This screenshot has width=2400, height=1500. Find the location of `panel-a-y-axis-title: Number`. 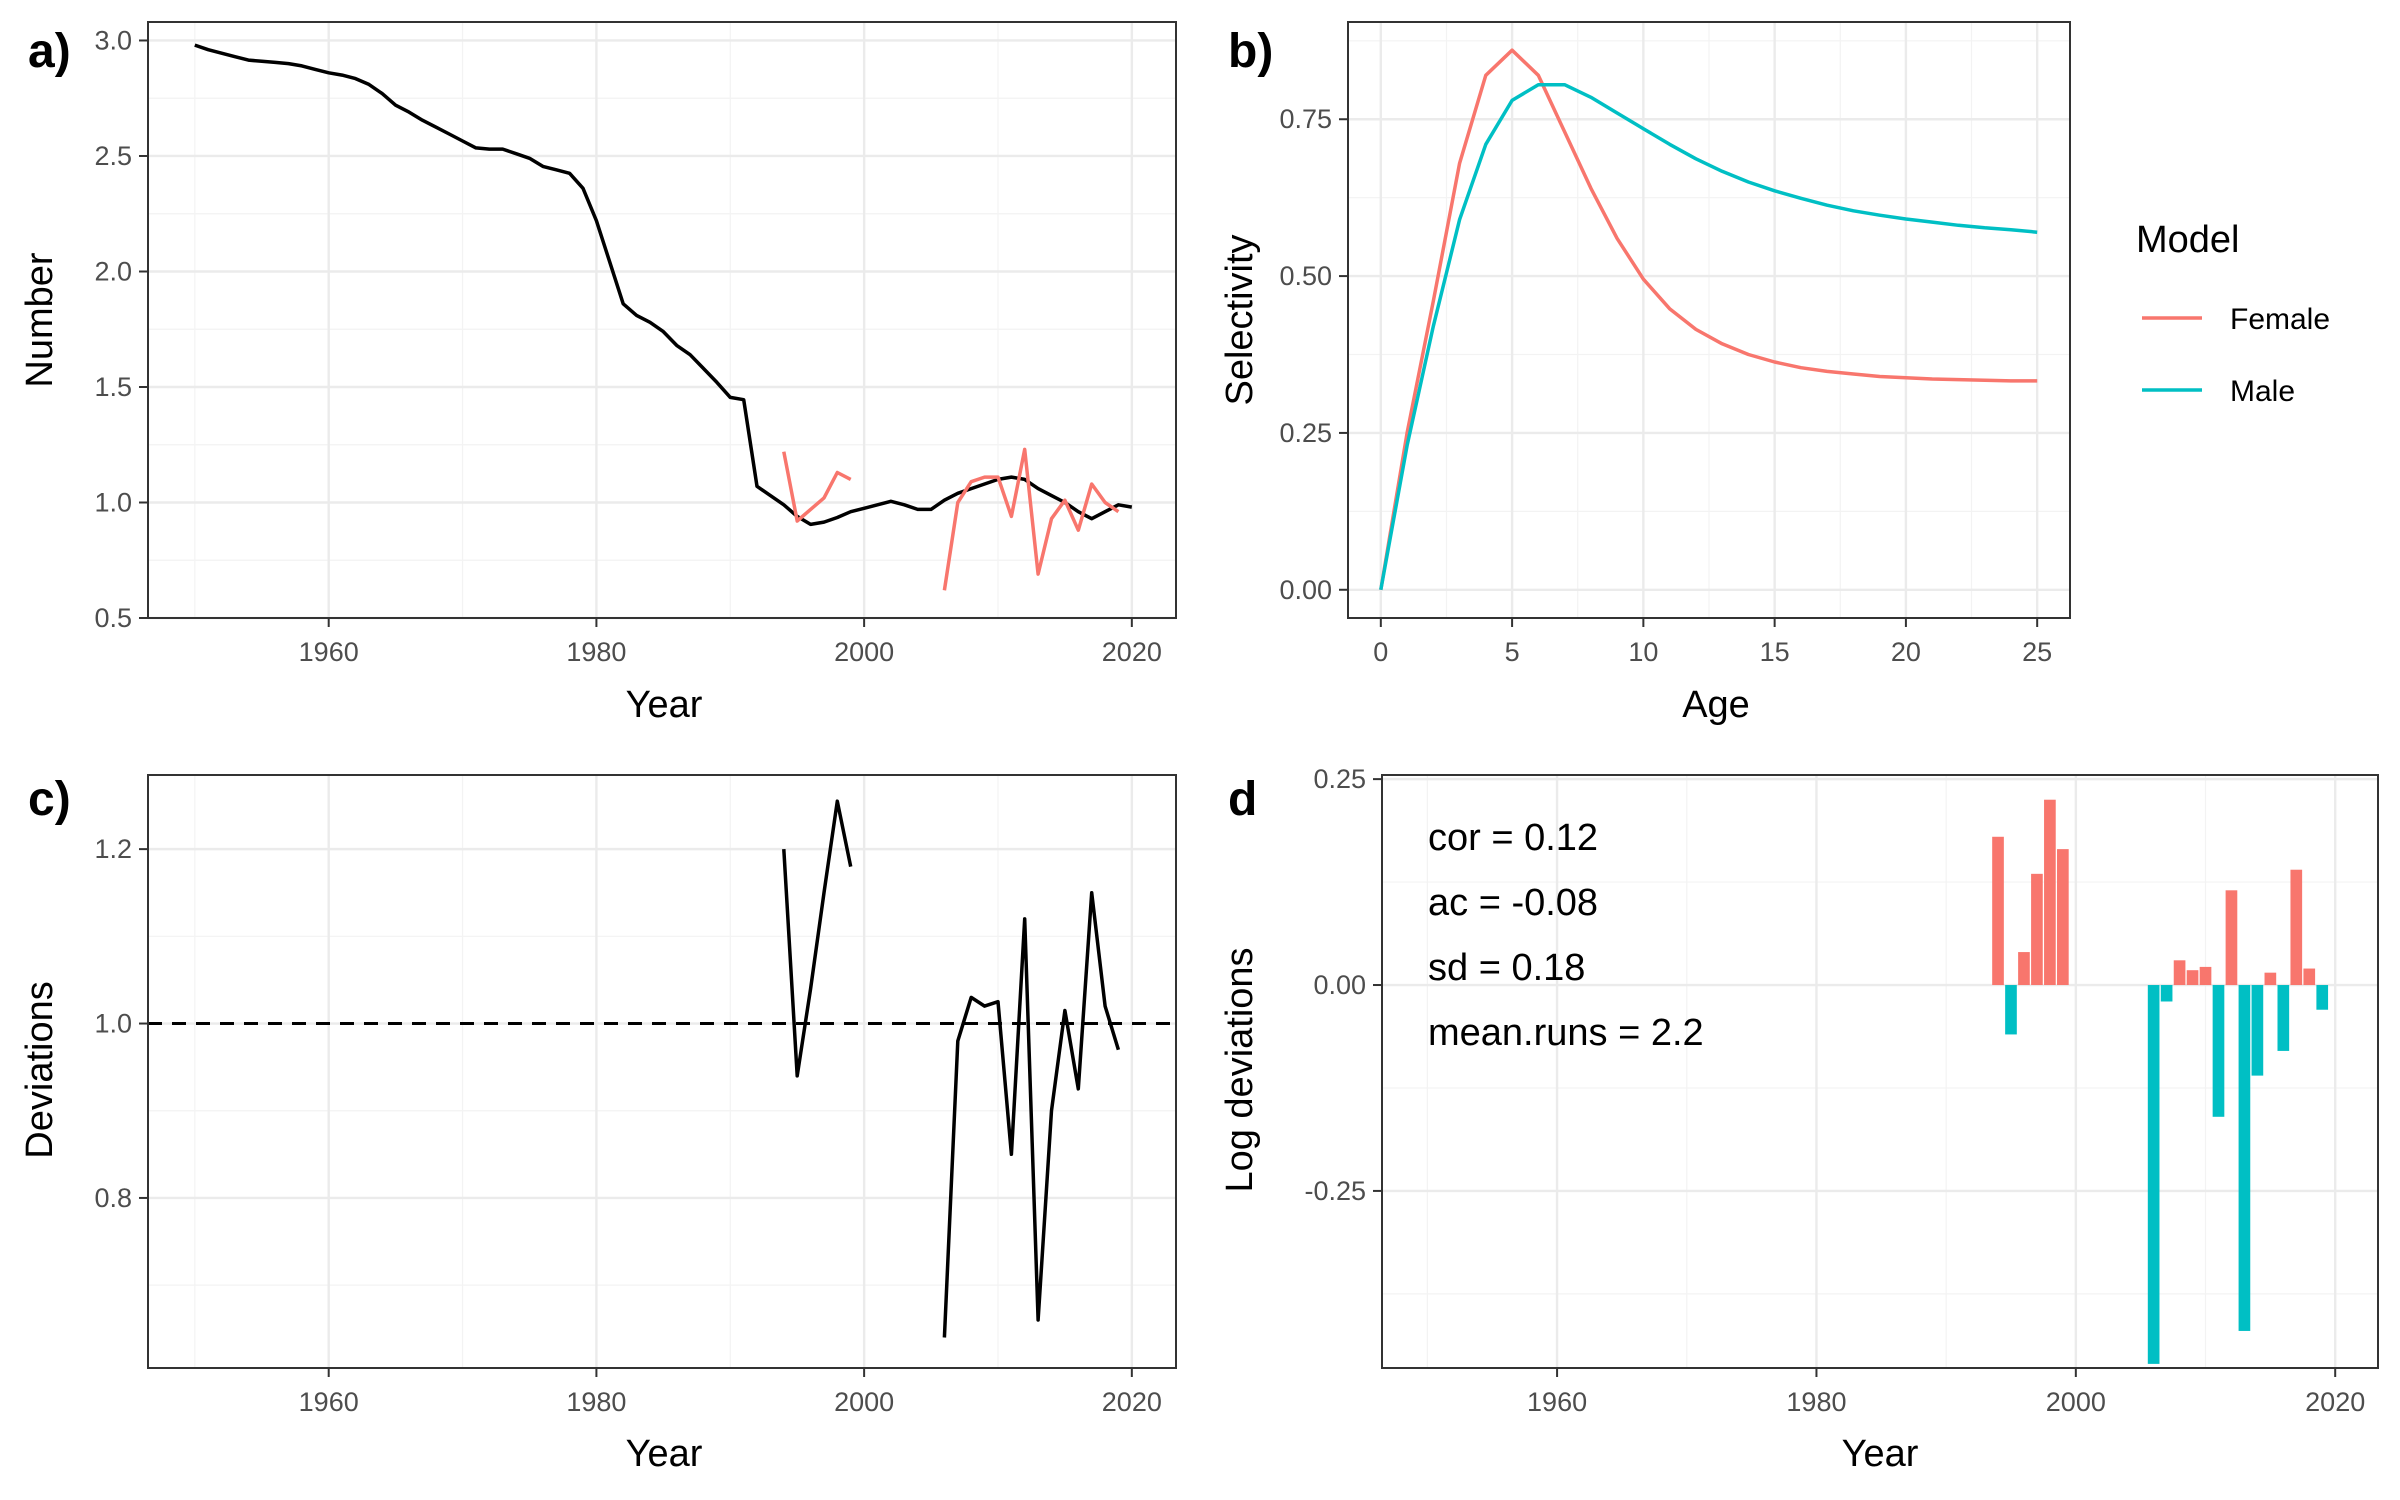

panel-a-y-axis-title: Number is located at coordinates (40, 319).